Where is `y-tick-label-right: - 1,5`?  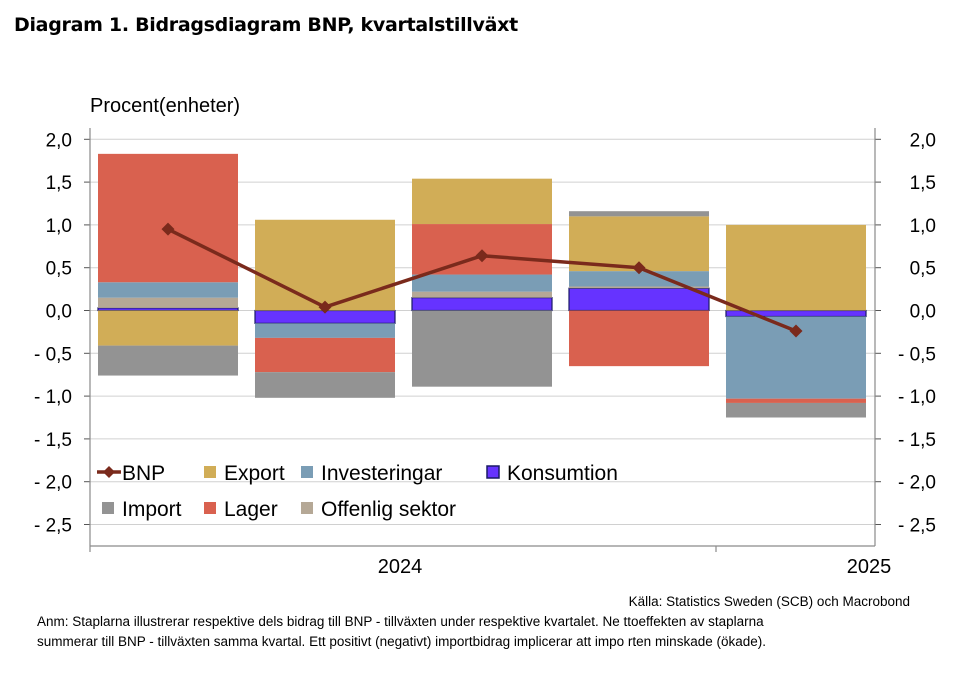
y-tick-label-right: - 1,5 is located at coordinates (917, 440).